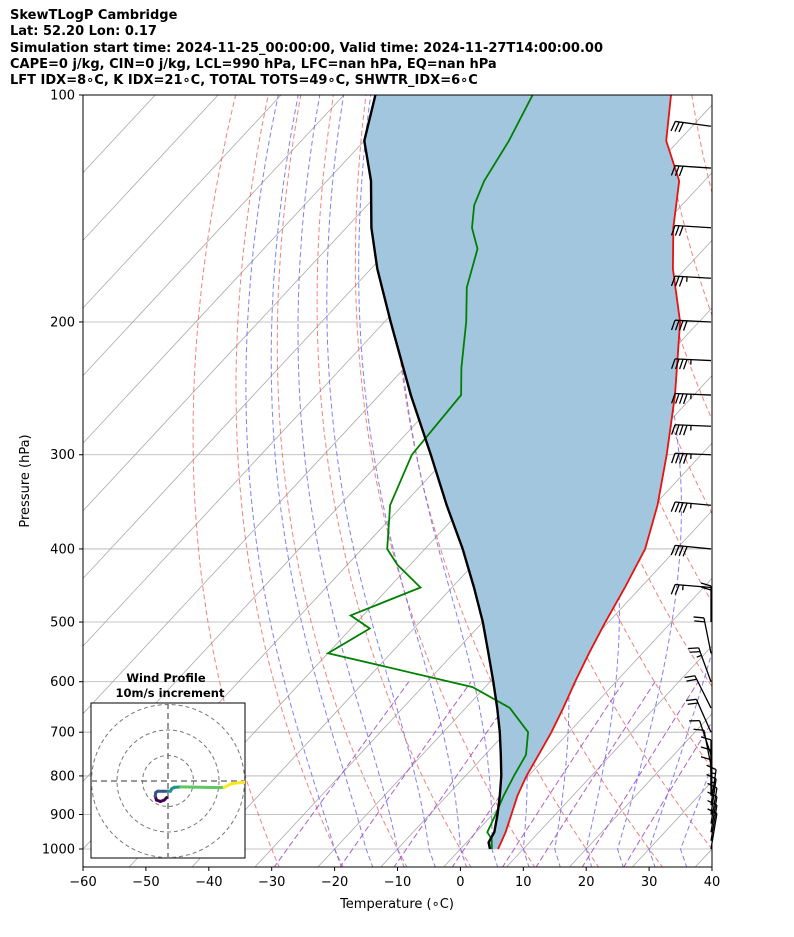 The height and width of the screenshot is (937, 794). What do you see at coordinates (62, 455) in the screenshot?
I see `y-tick-label: 300` at bounding box center [62, 455].